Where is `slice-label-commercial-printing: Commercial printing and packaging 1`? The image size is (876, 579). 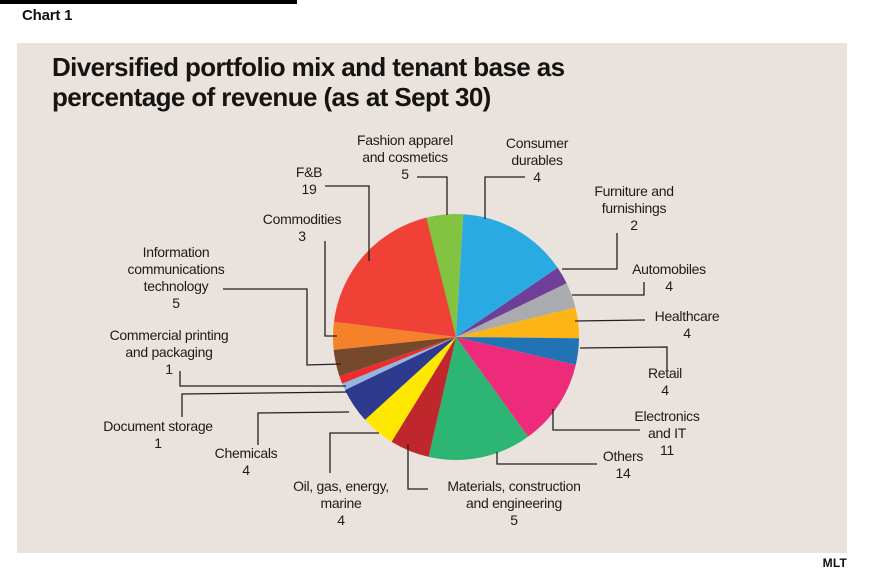
slice-label-commercial-printing: Commercial printing and packaging 1 is located at coordinates (169, 352).